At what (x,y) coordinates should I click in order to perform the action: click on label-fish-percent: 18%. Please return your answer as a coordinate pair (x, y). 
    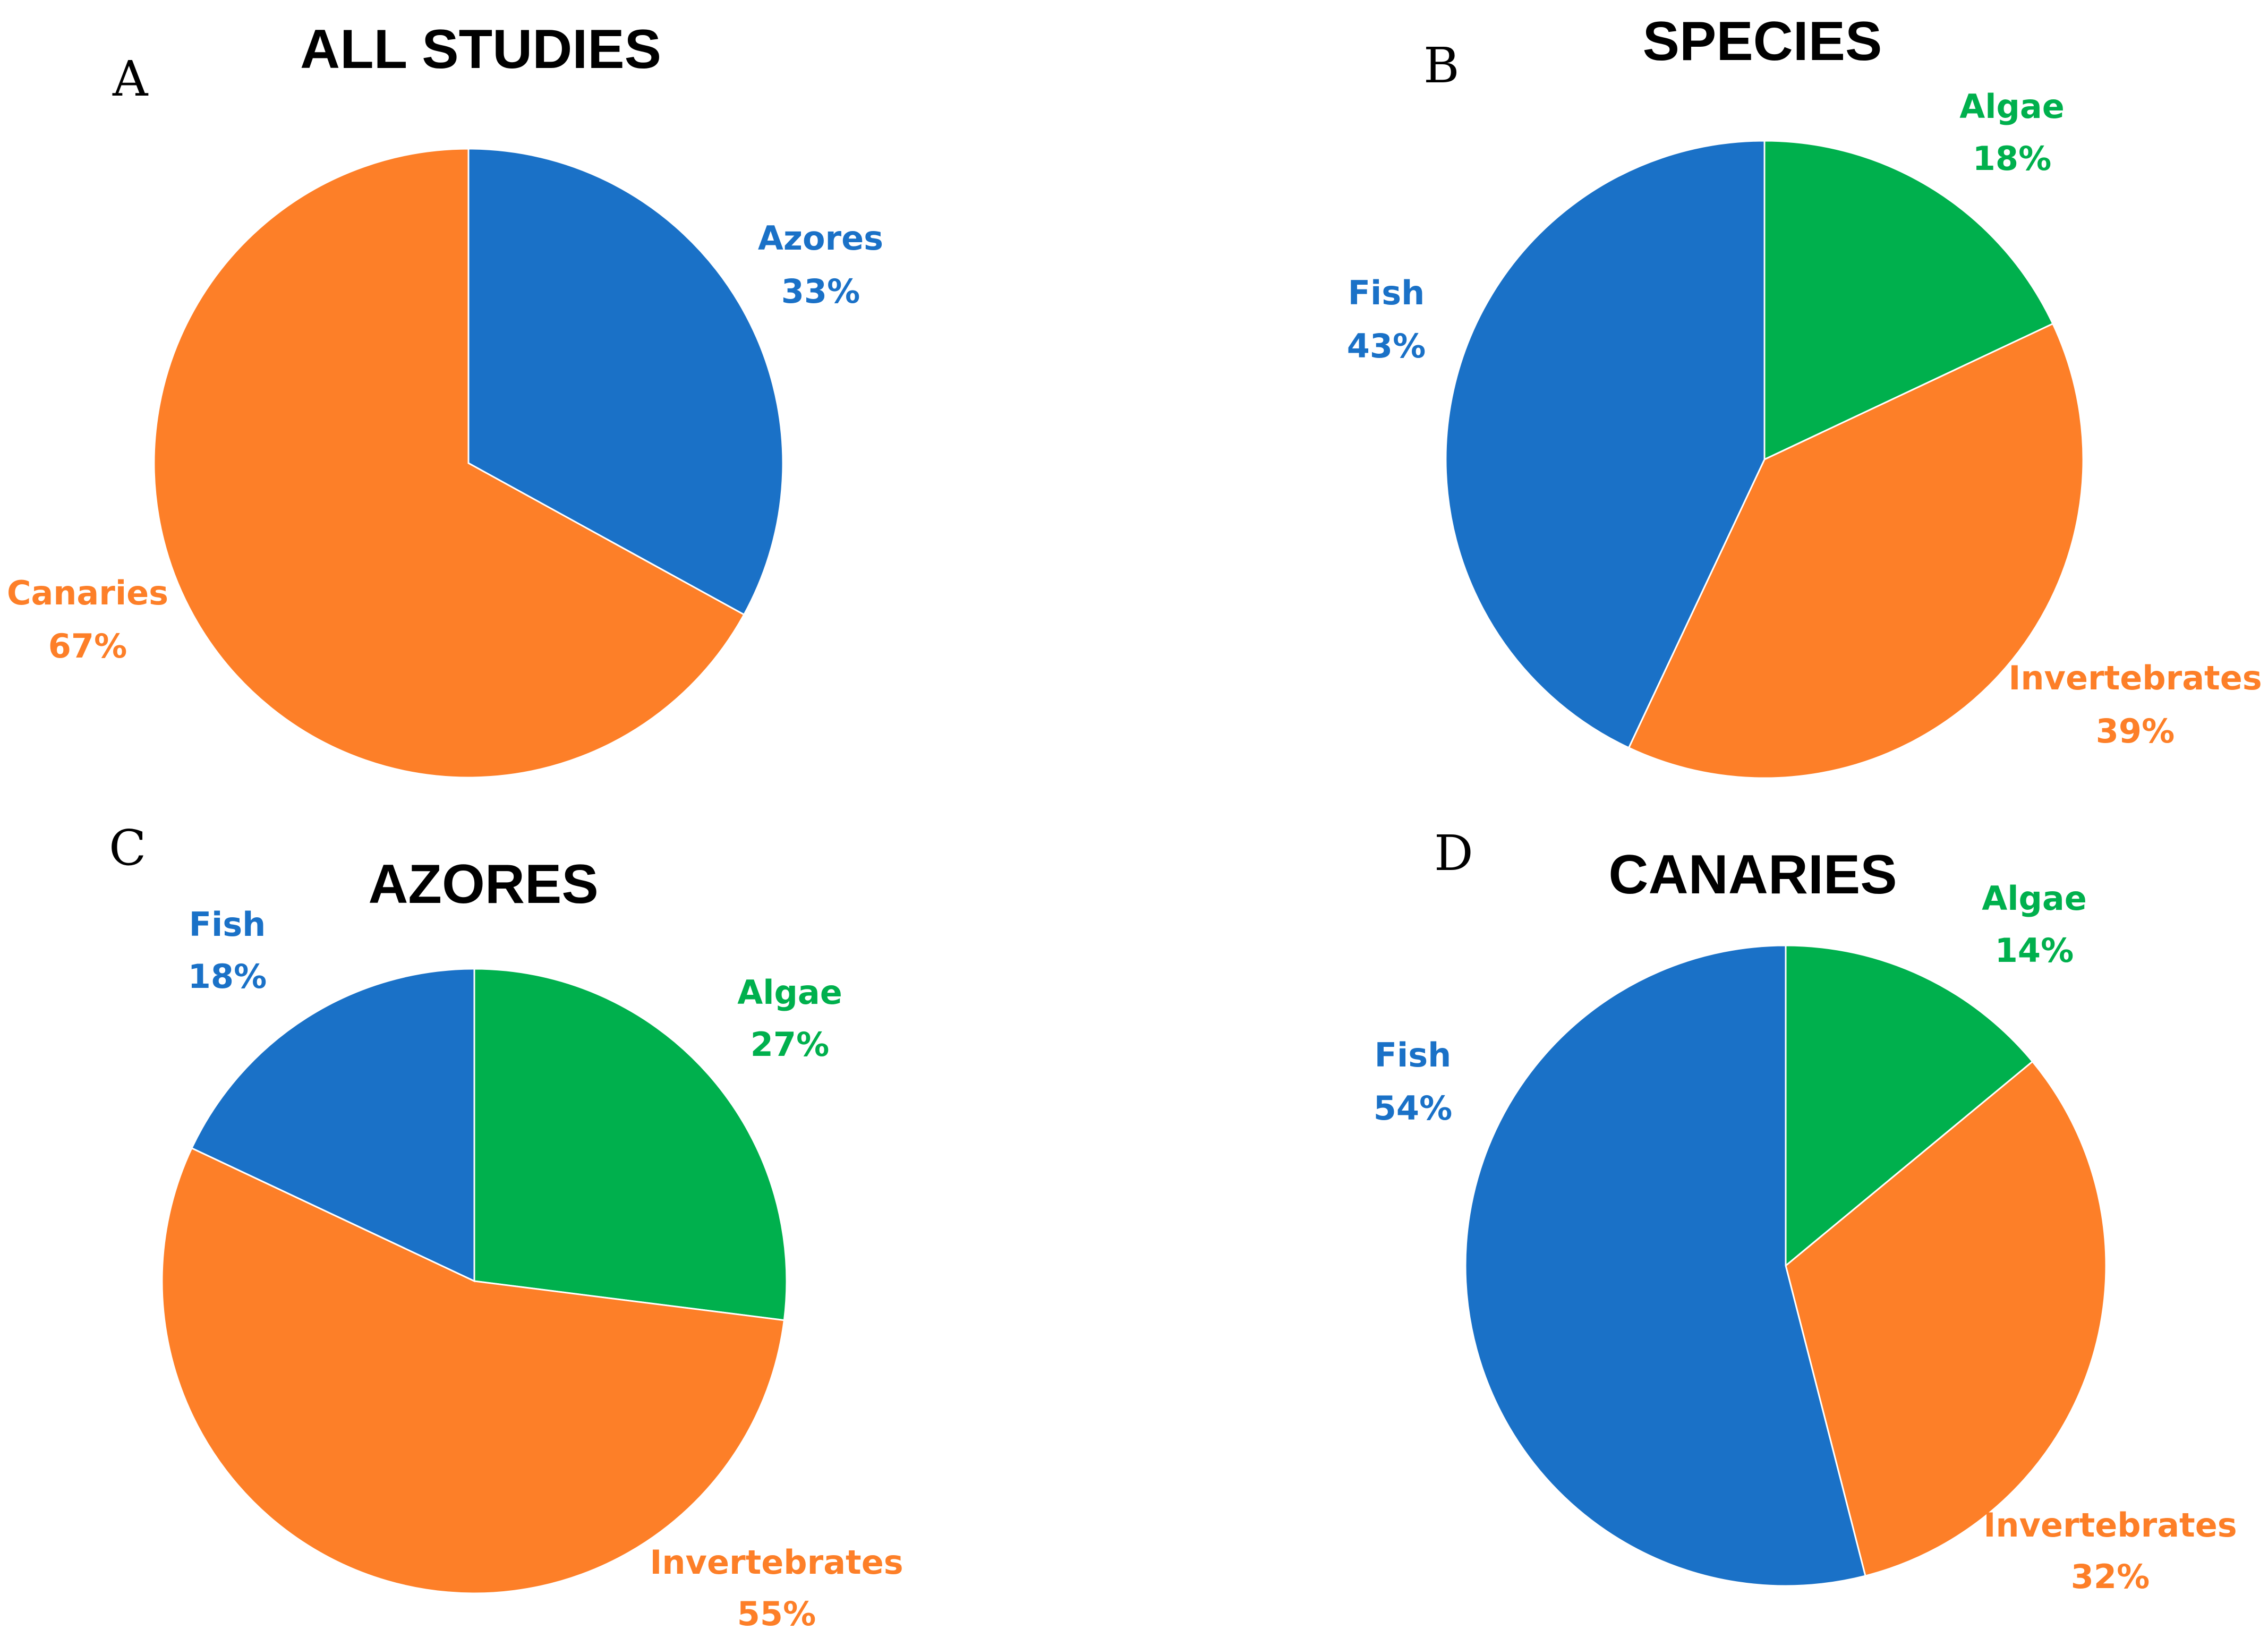
    Looking at the image, I should click on (227, 976).